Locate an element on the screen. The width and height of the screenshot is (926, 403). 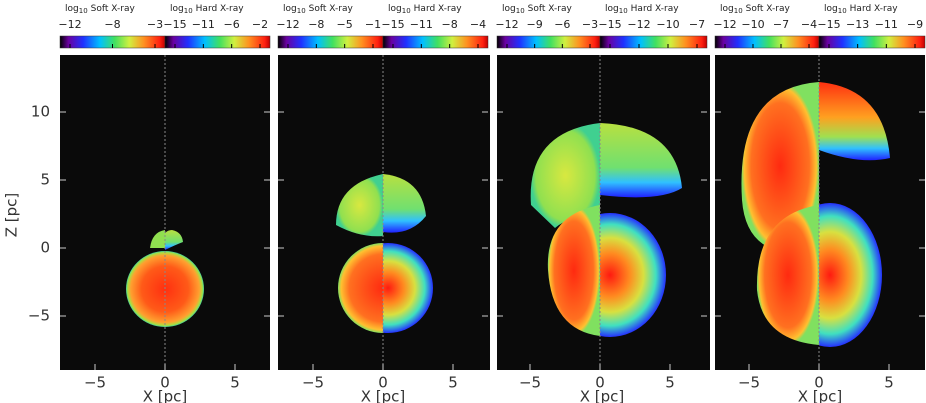
y-tick-label: −5 is located at coordinates (39, 316).